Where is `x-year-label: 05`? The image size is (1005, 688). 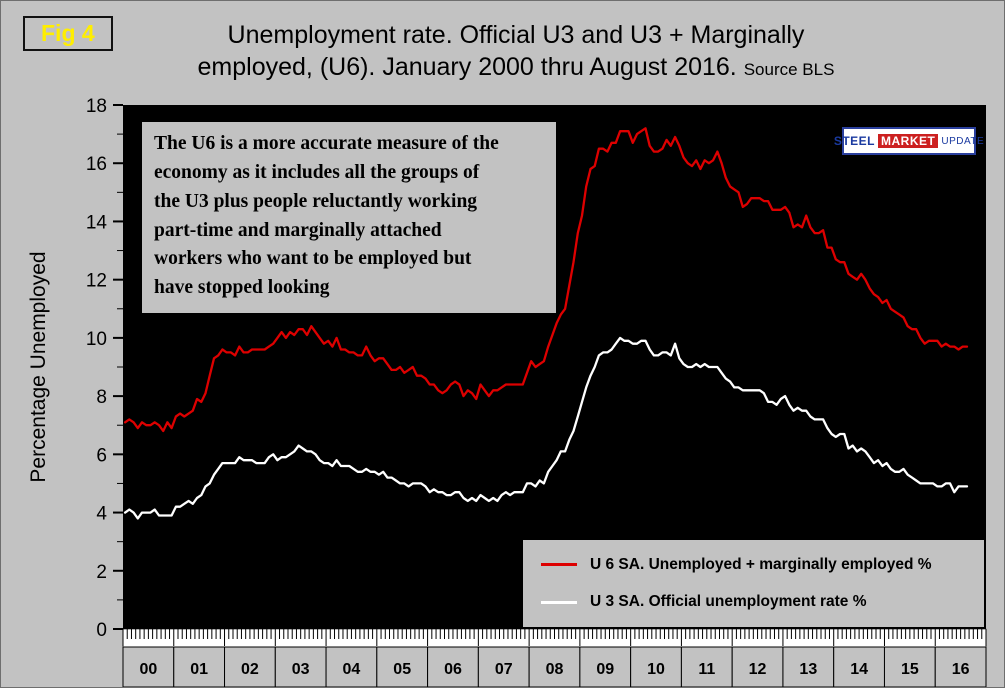
x-year-label: 05 is located at coordinates (402, 669).